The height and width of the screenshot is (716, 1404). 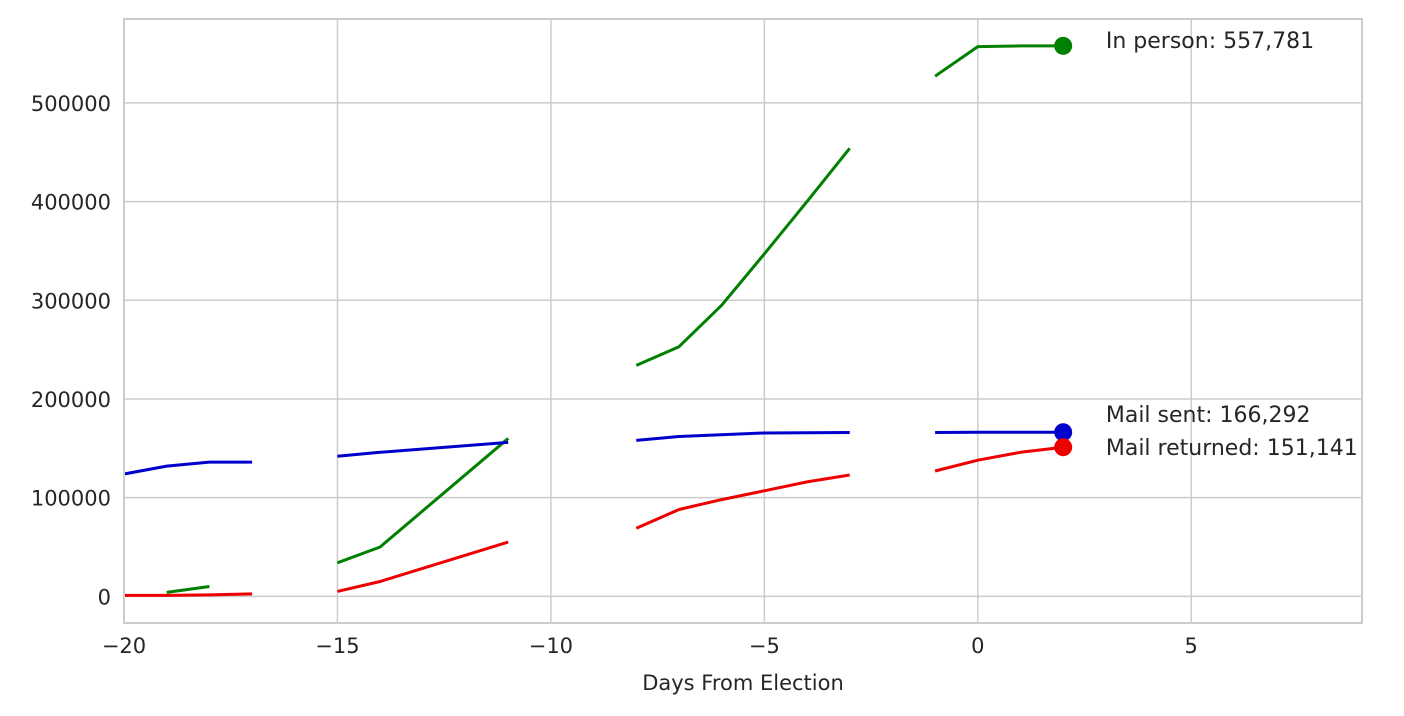 I want to click on in-person-end-label: In person: 557,781, so click(x=1210, y=41).